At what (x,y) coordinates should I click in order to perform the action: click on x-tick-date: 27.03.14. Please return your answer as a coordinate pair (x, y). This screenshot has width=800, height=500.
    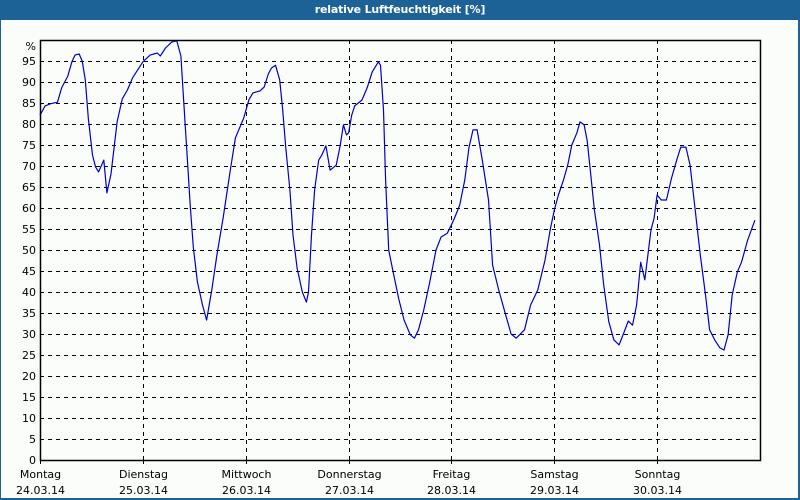
    Looking at the image, I should click on (349, 490).